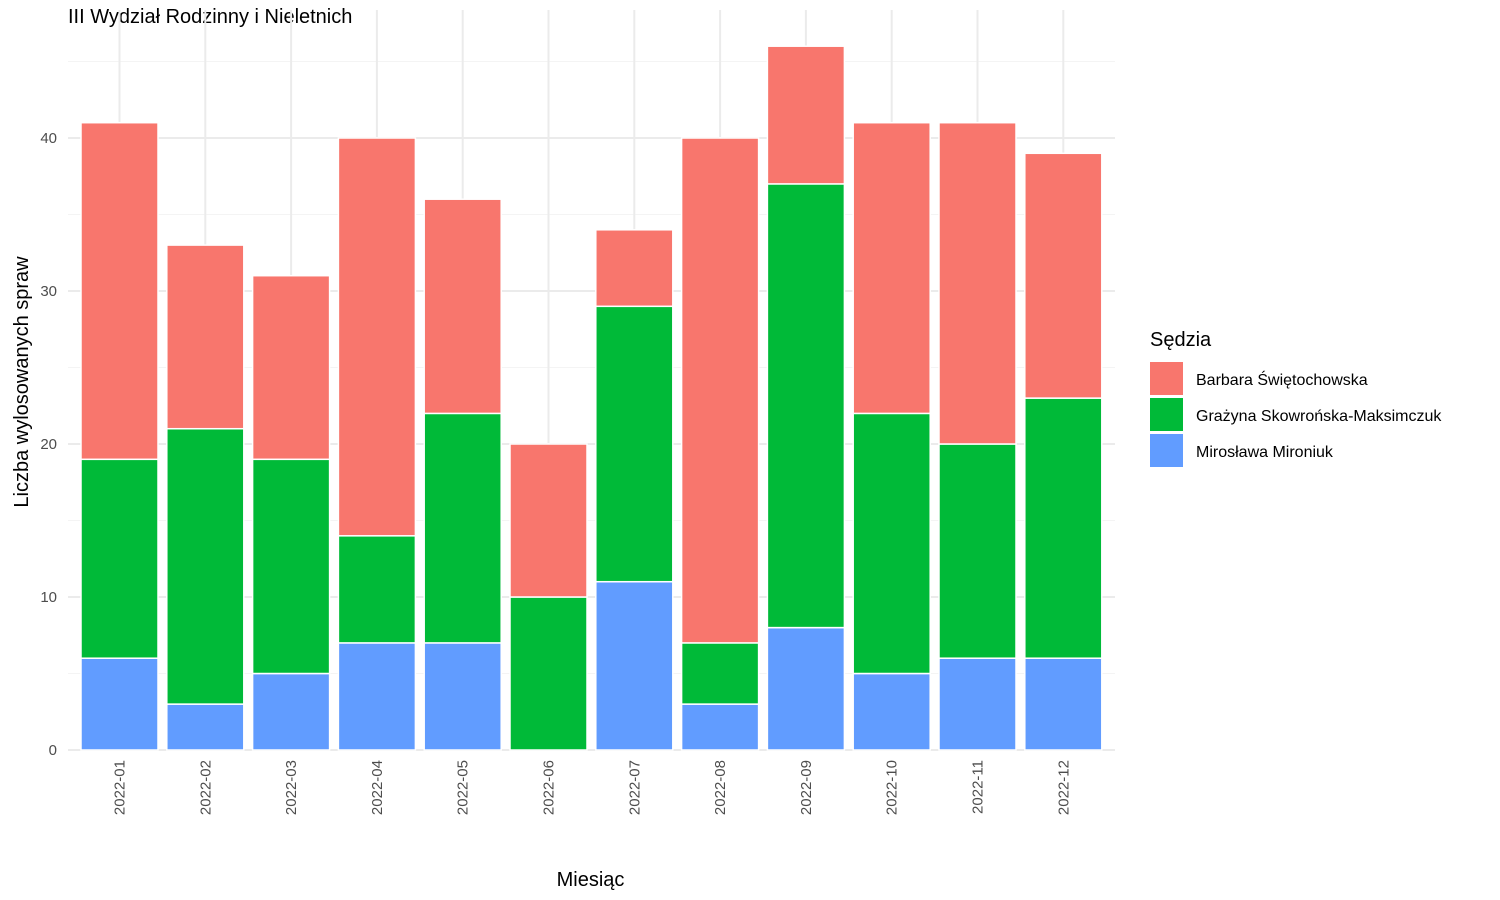 This screenshot has width=1500, height=900. I want to click on x-tick-label: 2022-10, so click(892, 787).